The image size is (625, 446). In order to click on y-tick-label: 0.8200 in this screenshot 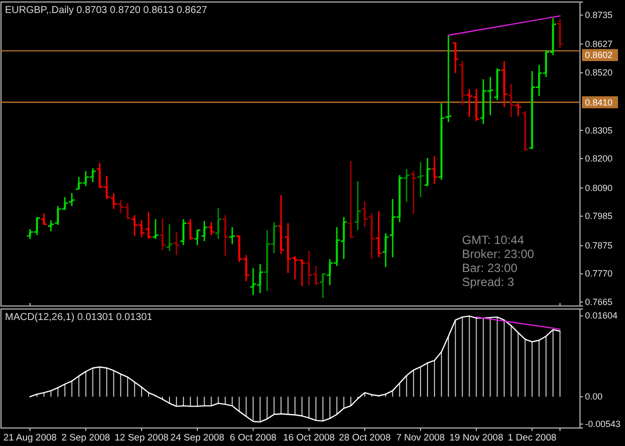, I will do `click(599, 158)`.